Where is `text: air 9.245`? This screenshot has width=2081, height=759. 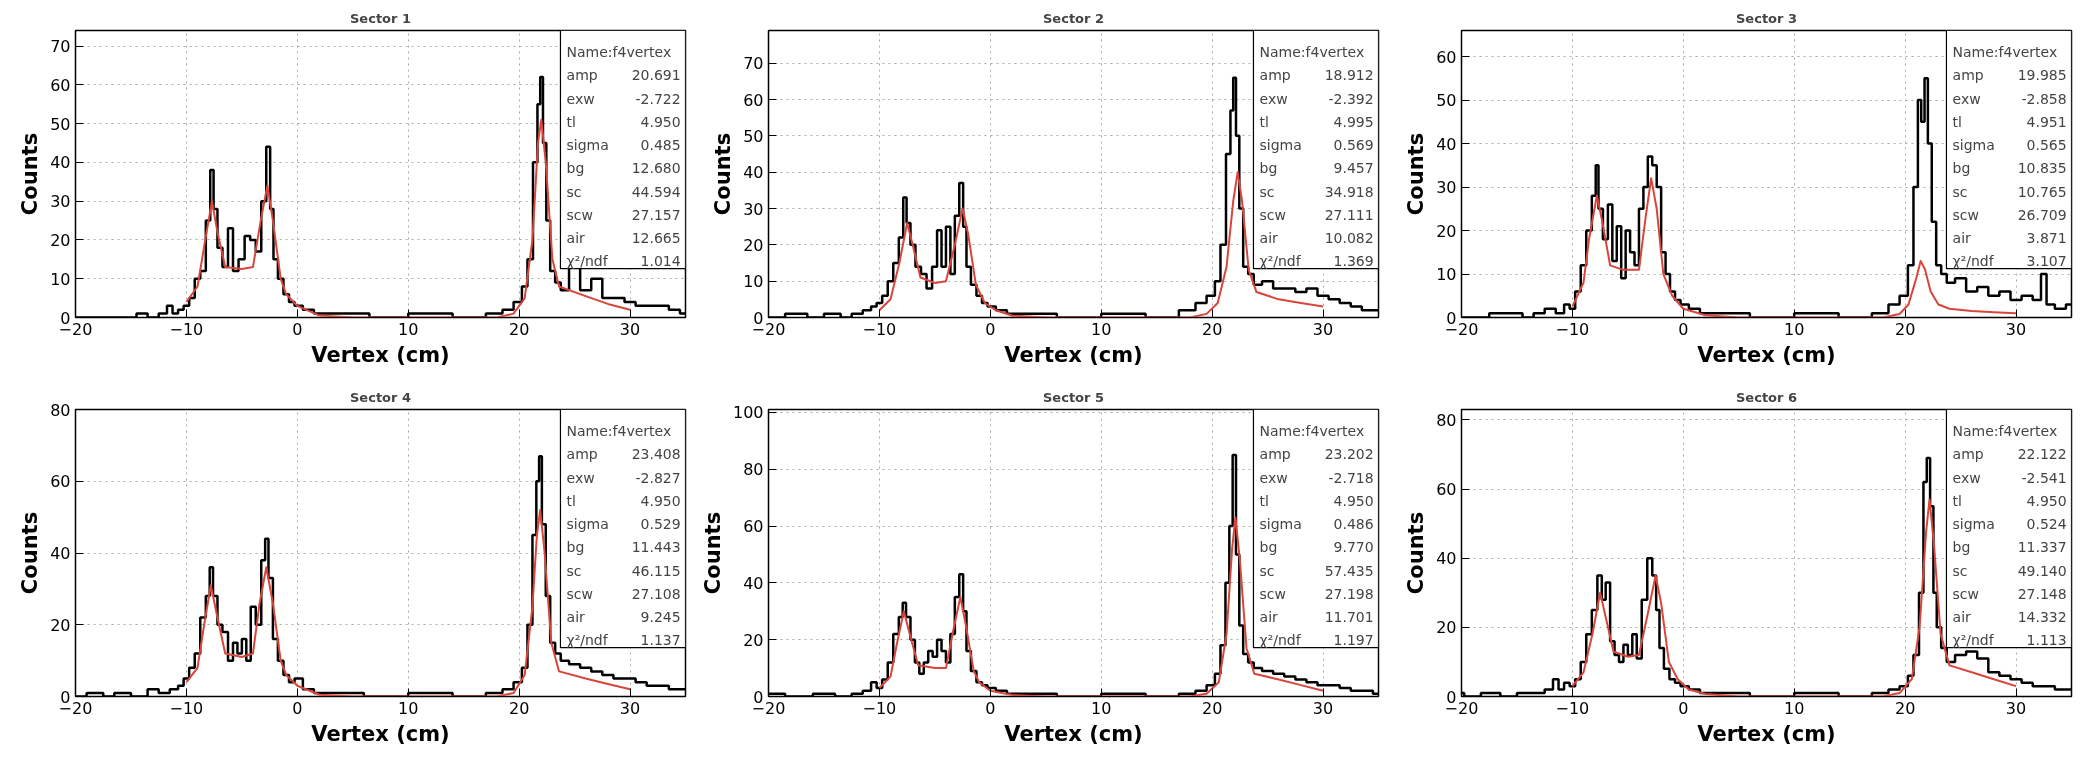 text: air 9.245 is located at coordinates (623, 617).